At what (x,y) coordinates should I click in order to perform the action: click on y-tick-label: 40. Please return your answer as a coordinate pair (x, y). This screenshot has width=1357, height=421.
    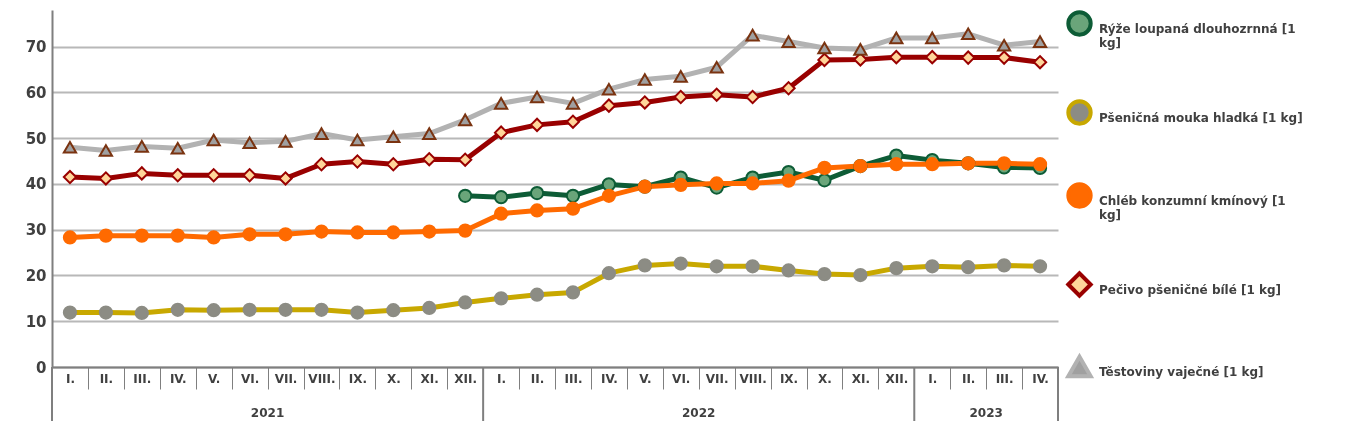
    Looking at the image, I should click on (36, 184).